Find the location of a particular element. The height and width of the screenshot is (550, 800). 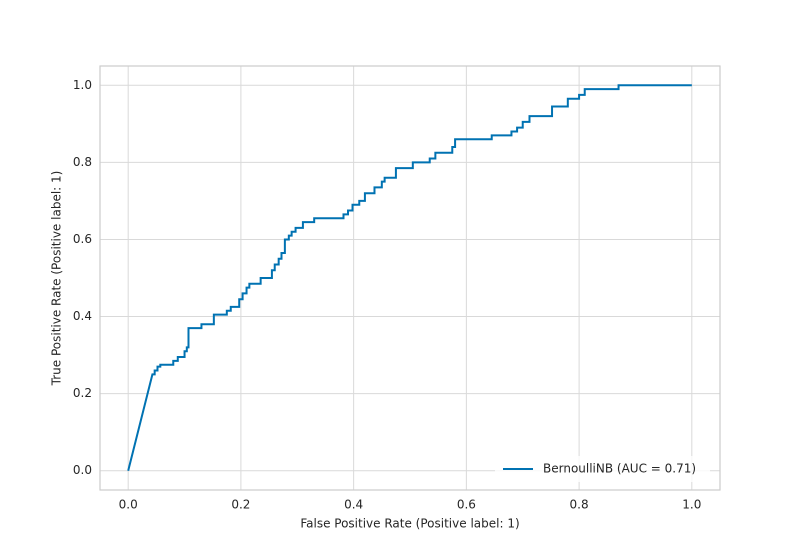

y-tick-label: 0.2 is located at coordinates (82, 393).